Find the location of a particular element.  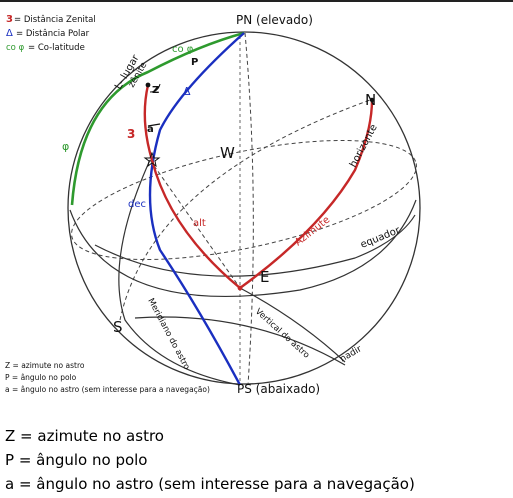

legend-delta-text: = Distância Polar is located at coordinates (53, 34).